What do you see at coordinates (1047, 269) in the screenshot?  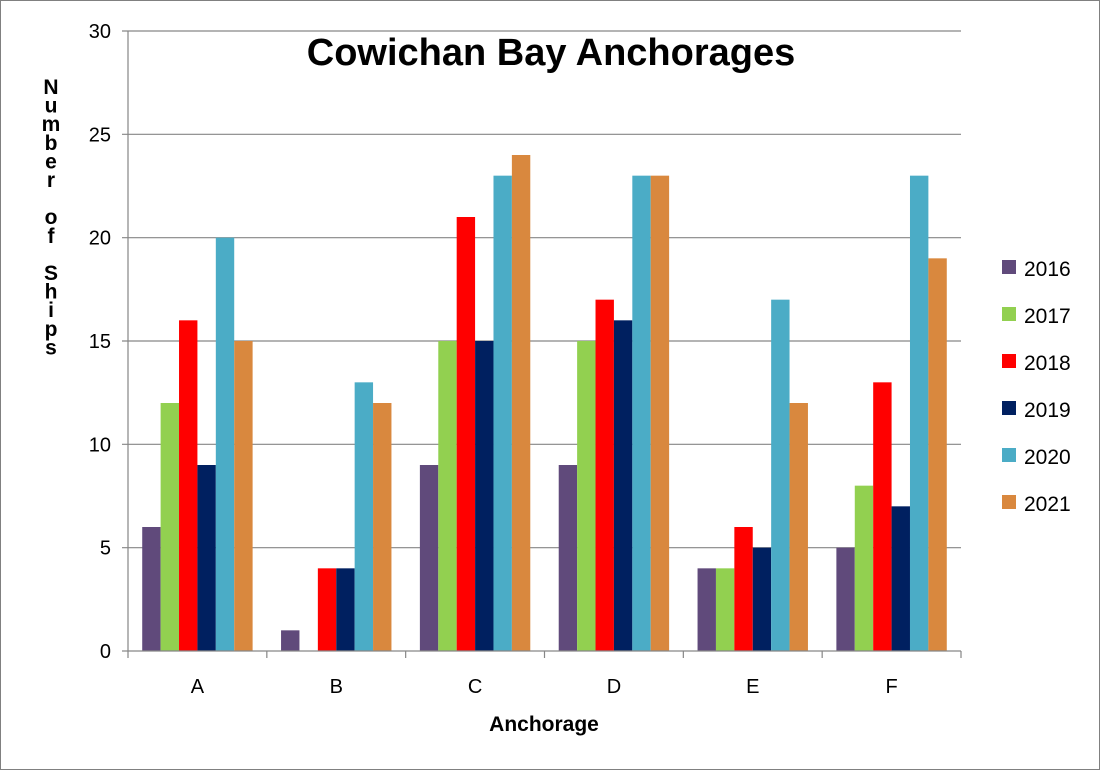 I see `legend-label-2016: 2016` at bounding box center [1047, 269].